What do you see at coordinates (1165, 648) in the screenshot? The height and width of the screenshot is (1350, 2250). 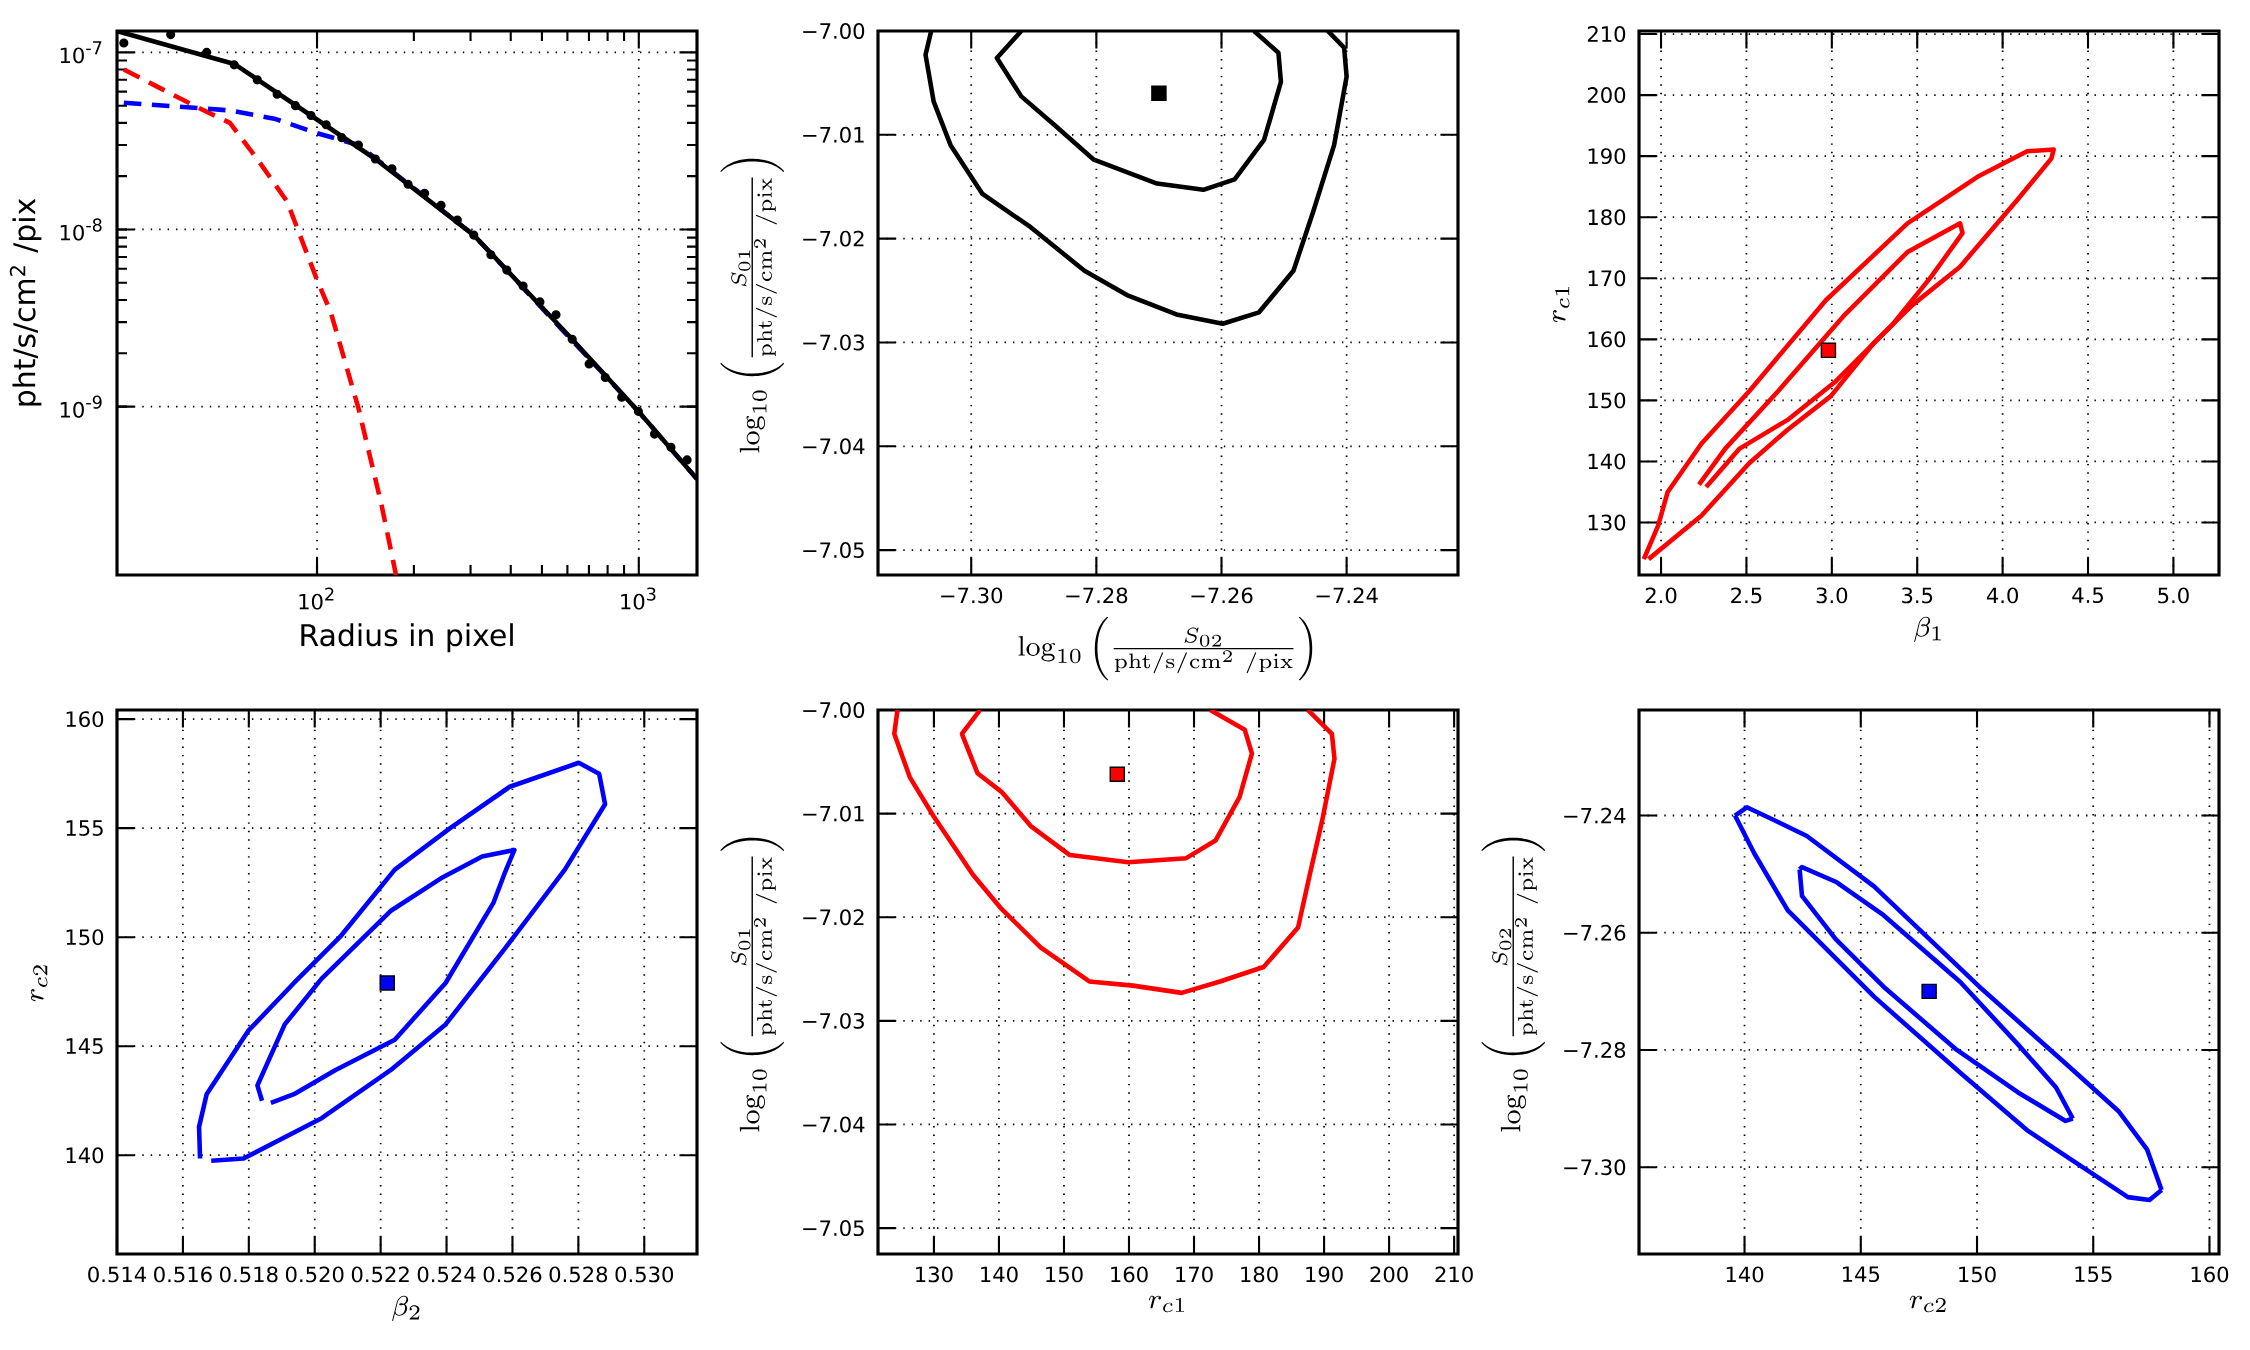 I see `x-axis-title: $\log_{10}\left(\frac{S_{02}}{\mathrm{pht/s/cm^{2}\ /pix}}\right)$` at bounding box center [1165, 648].